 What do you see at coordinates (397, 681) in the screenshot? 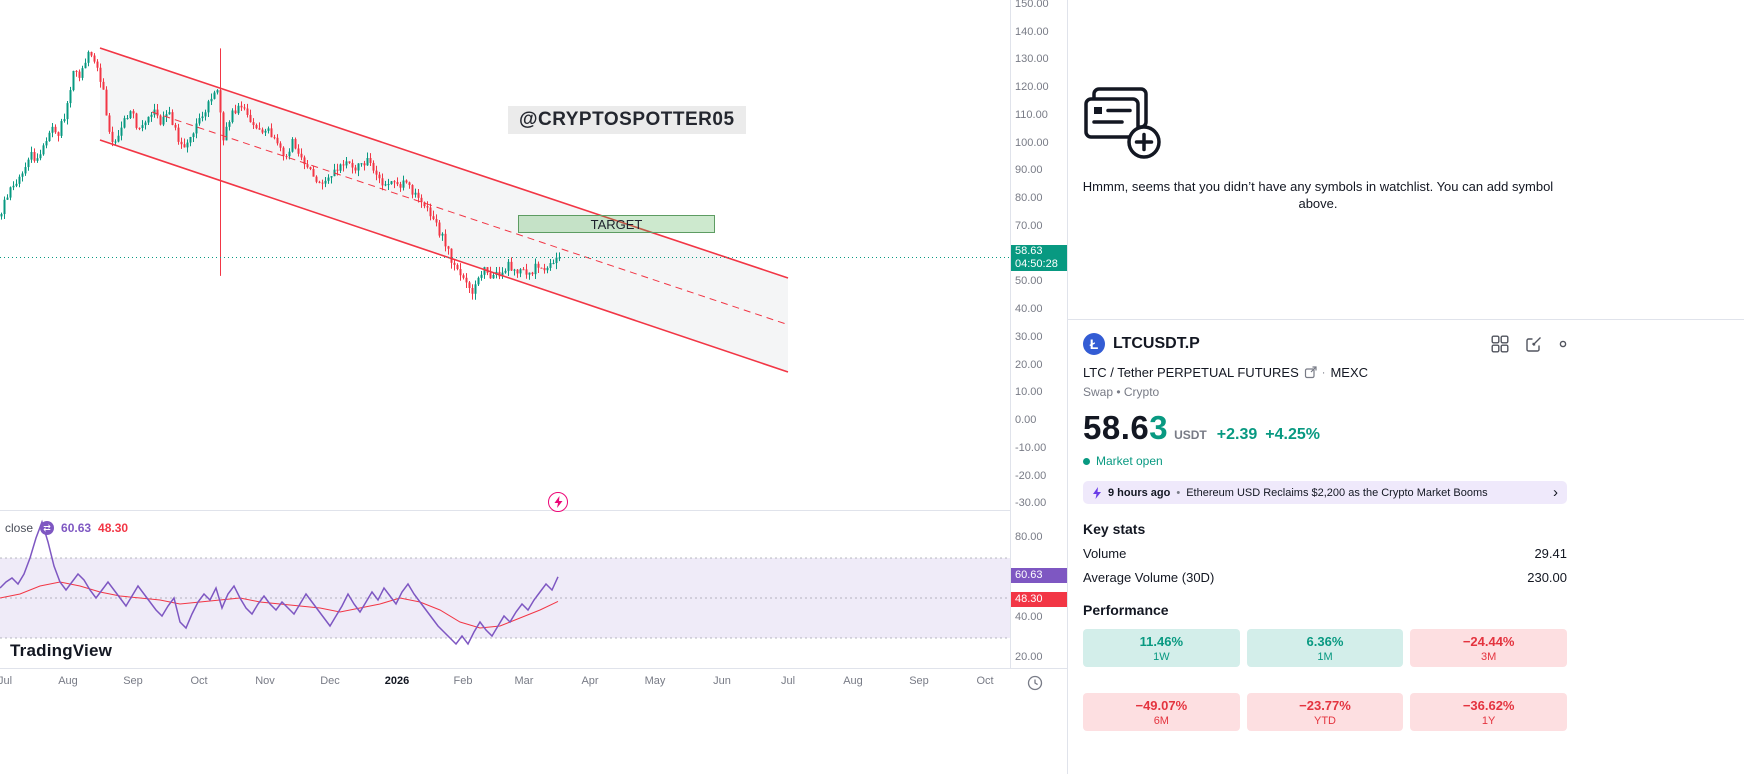
I see `time-label: 2026` at bounding box center [397, 681].